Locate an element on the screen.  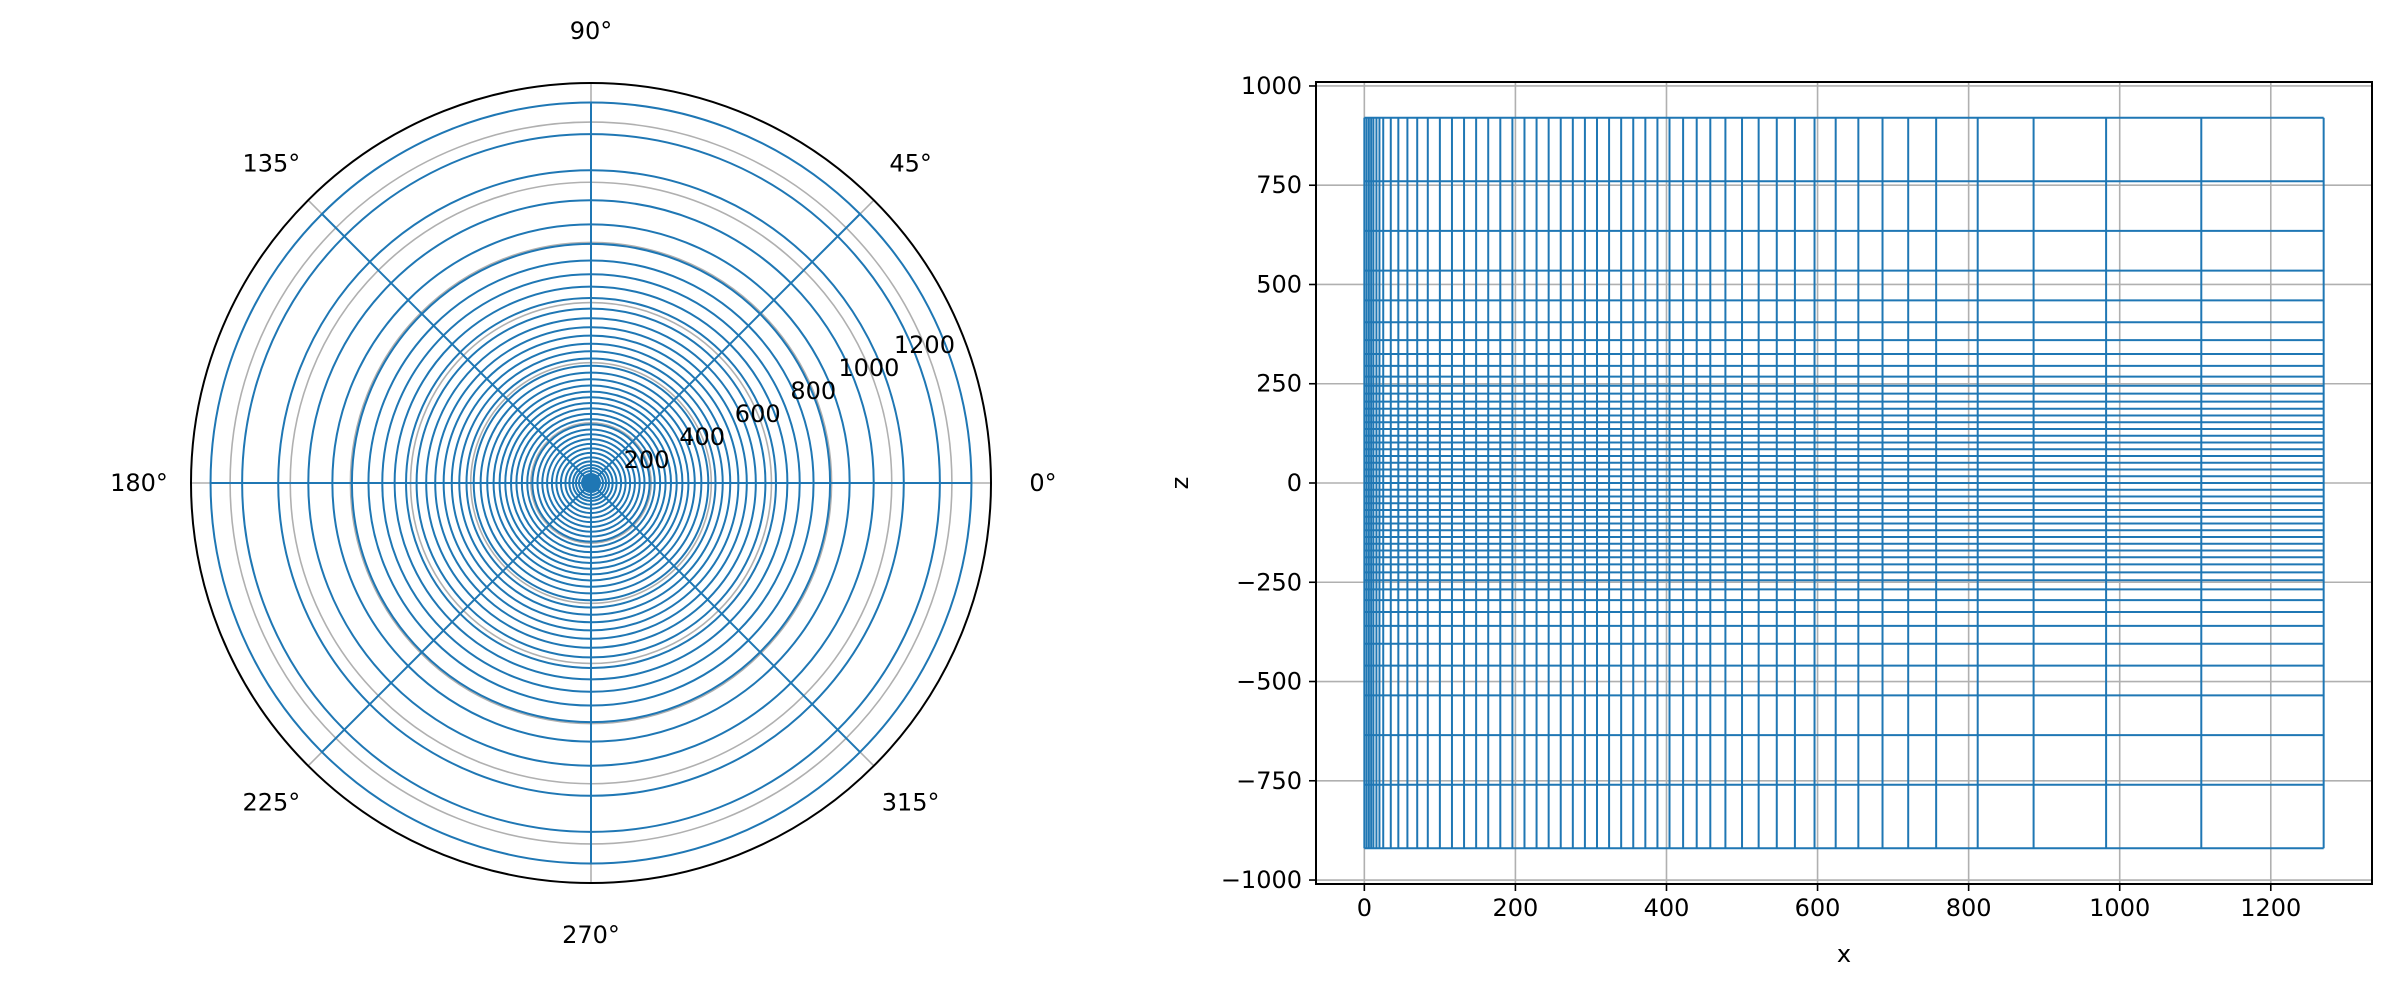
radial-tick-label: 200 is located at coordinates (647, 460).